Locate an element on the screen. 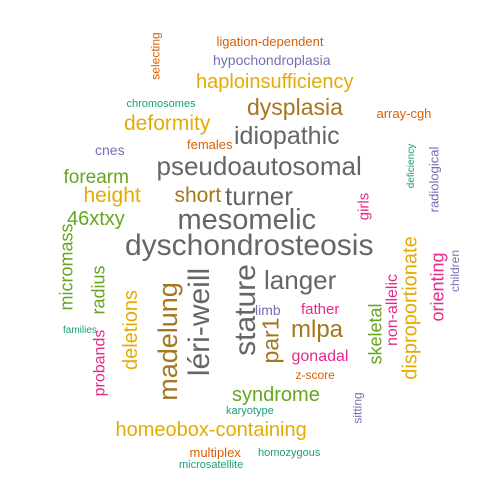  word-disproportionate: disproportionate is located at coordinates (410, 308).